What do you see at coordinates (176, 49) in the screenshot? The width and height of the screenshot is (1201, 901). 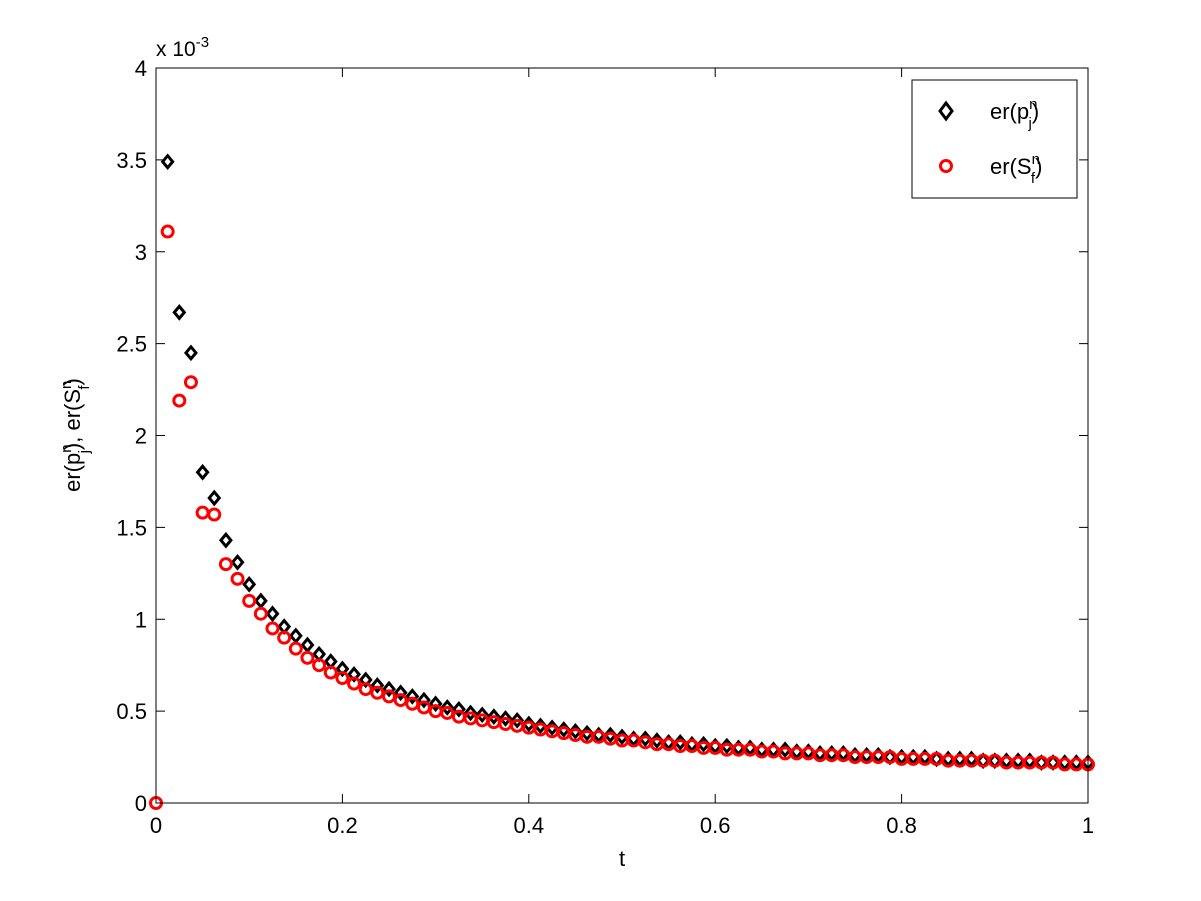 I see `y-exponent-prefix: x 10` at bounding box center [176, 49].